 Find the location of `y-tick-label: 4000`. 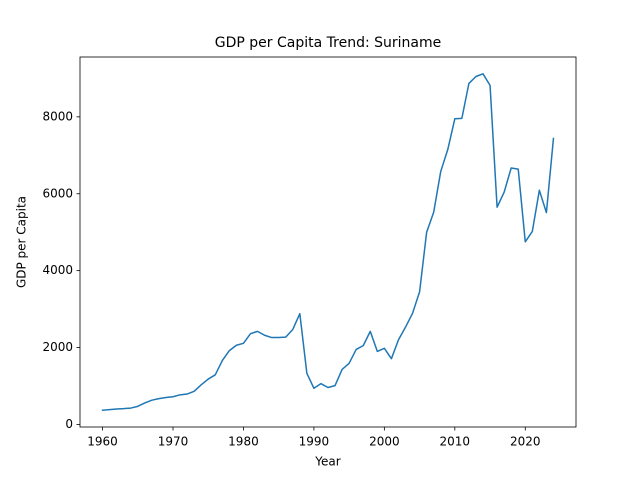

y-tick-label: 4000 is located at coordinates (57, 270).